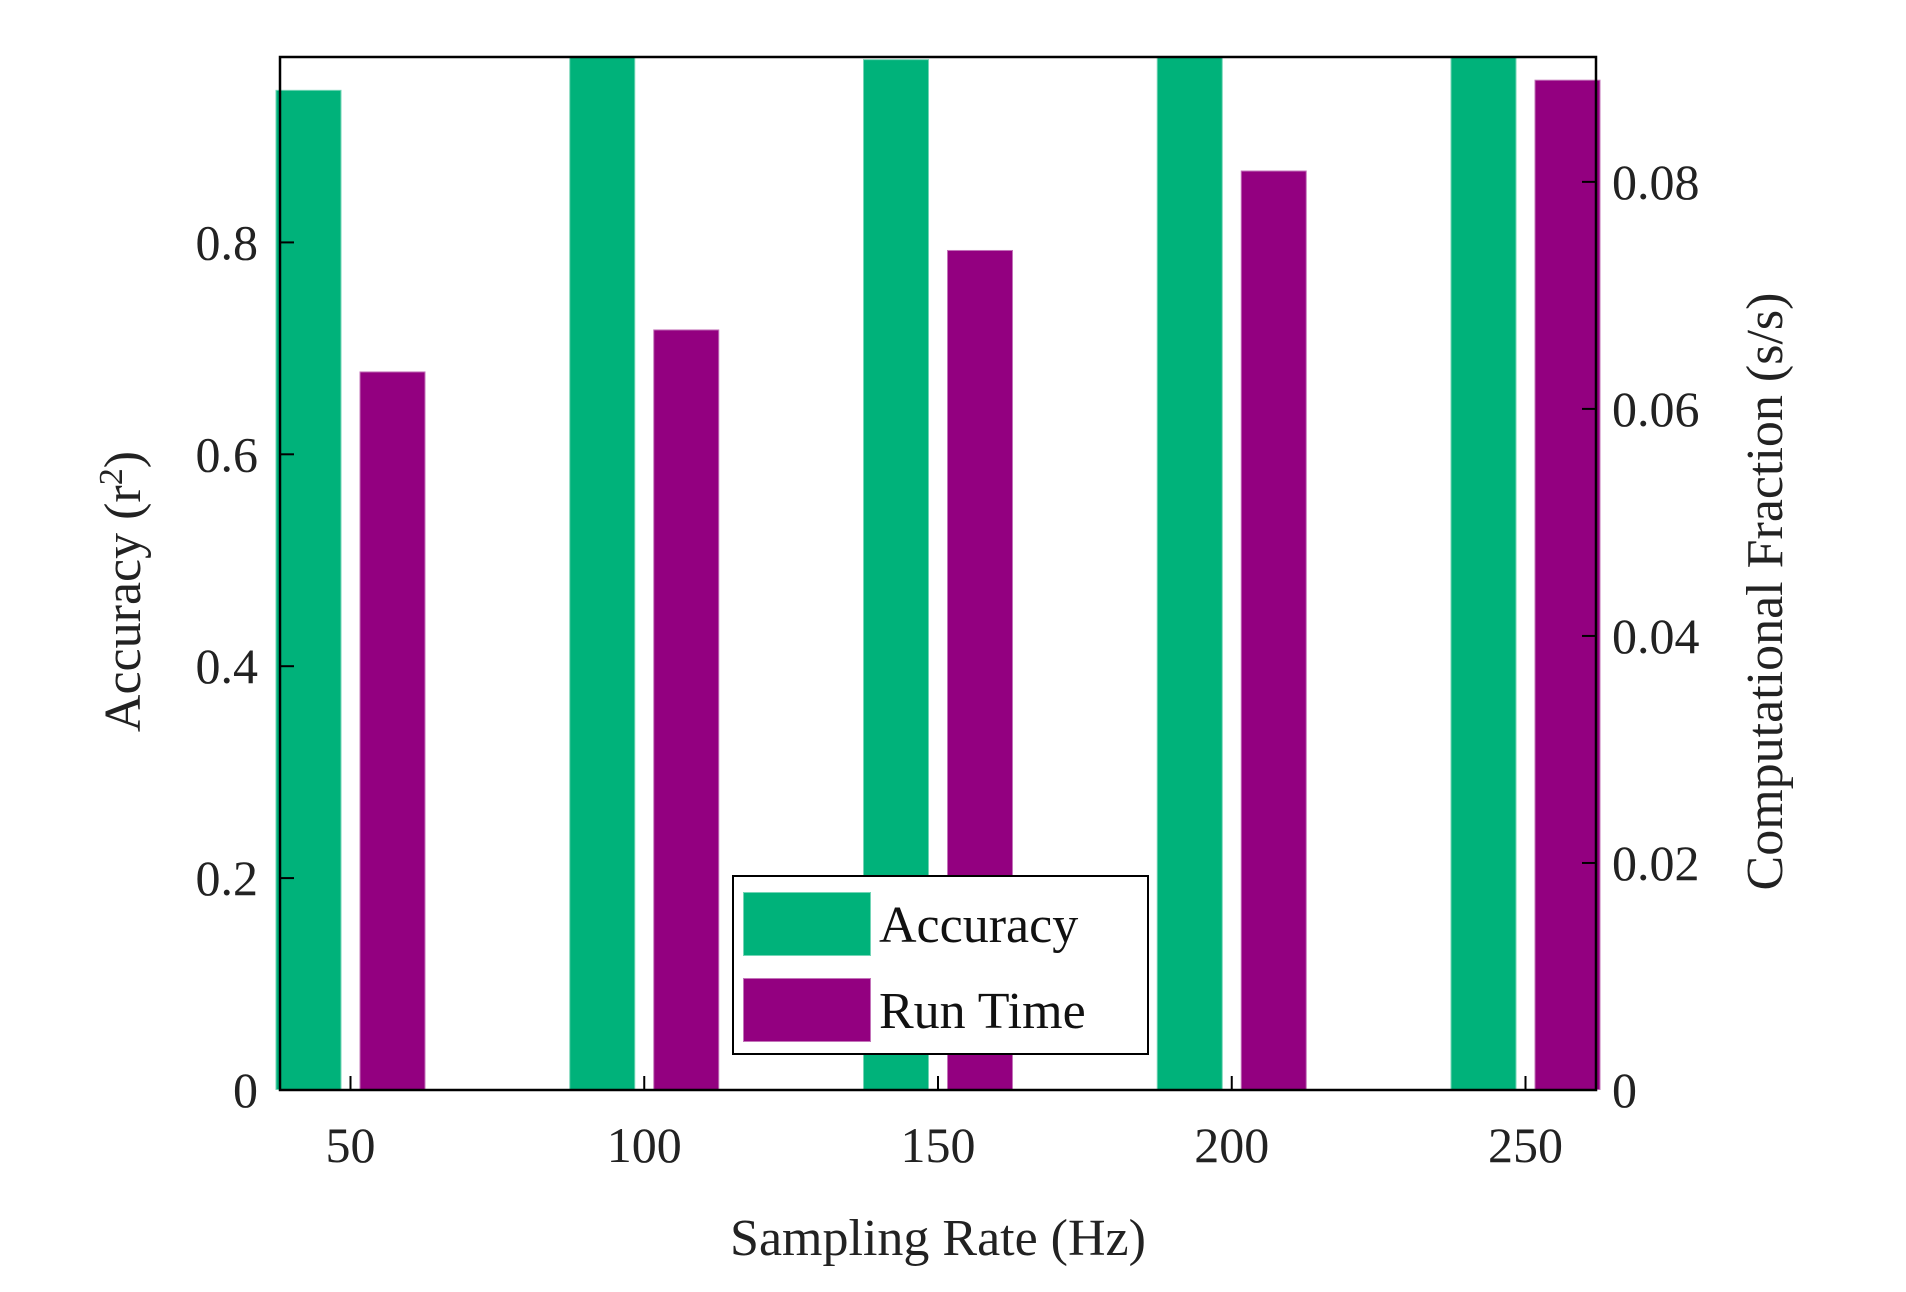 Image resolution: width=1906 pixels, height=1292 pixels. What do you see at coordinates (940, 965) in the screenshot?
I see `legend: Accuracy Run Time` at bounding box center [940, 965].